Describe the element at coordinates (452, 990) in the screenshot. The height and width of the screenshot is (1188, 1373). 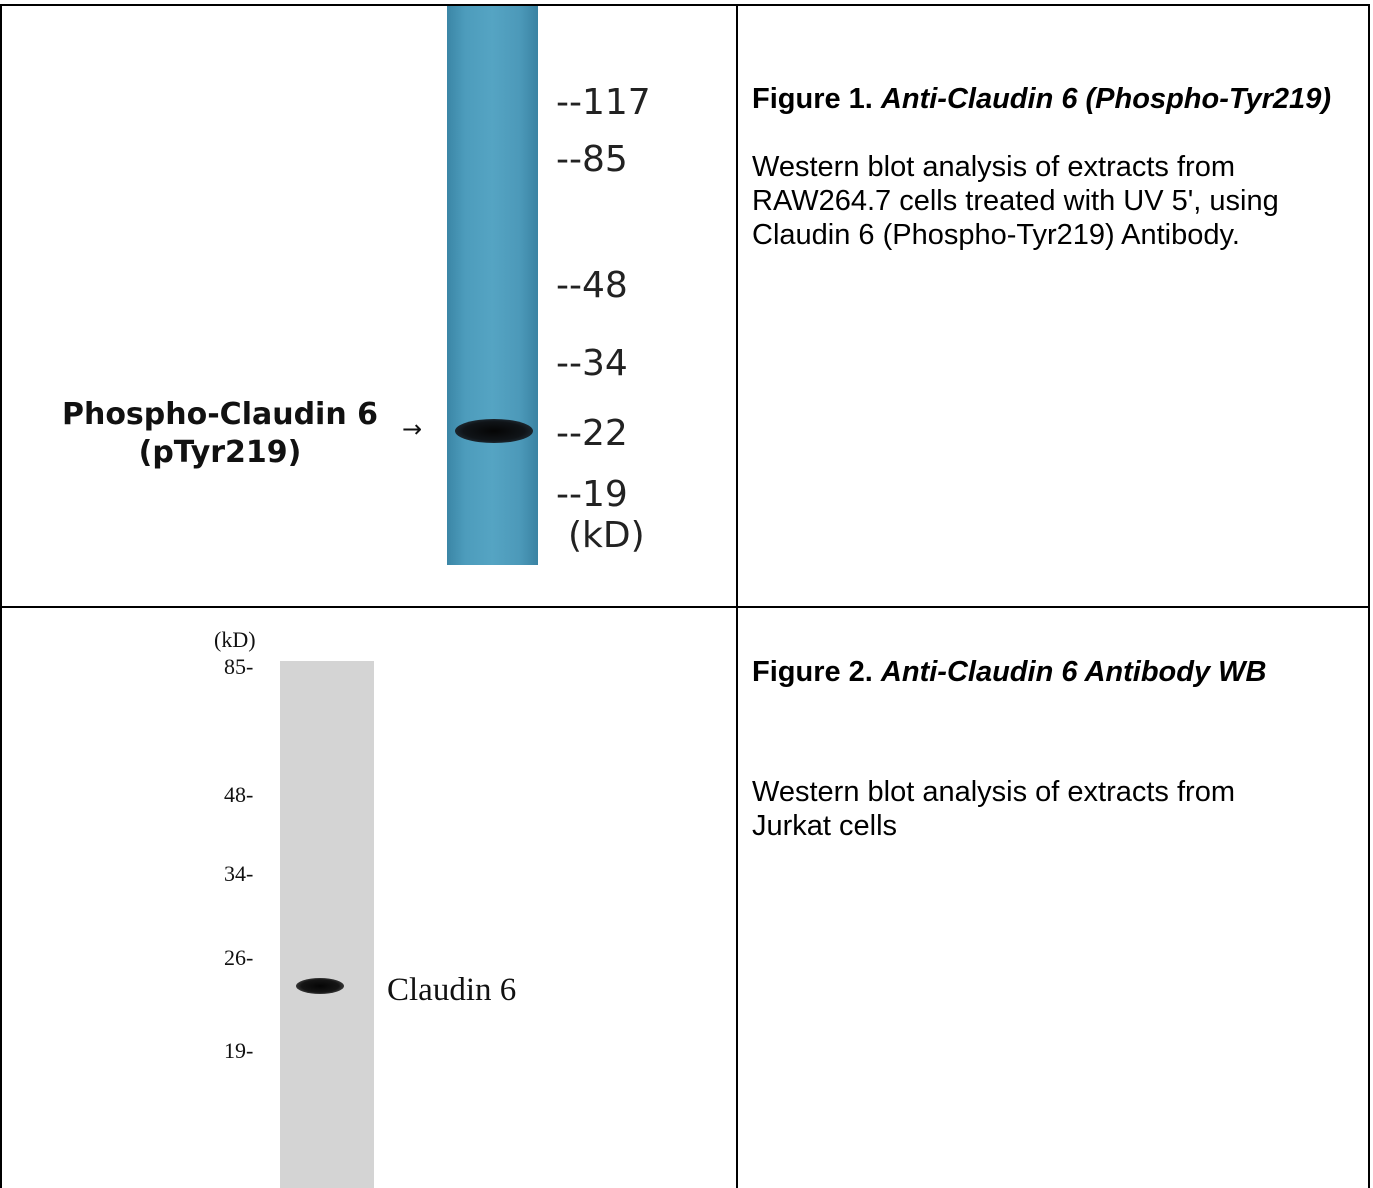
I see `figure2-band-label: Claudin 6` at that location.